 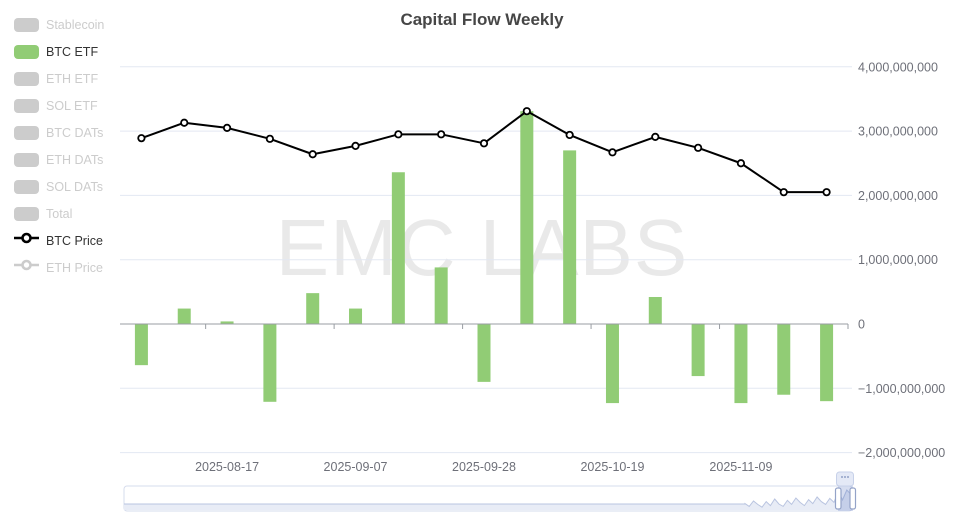 I want to click on legend-item-sol-dats: SOL DATs, so click(x=59, y=186).